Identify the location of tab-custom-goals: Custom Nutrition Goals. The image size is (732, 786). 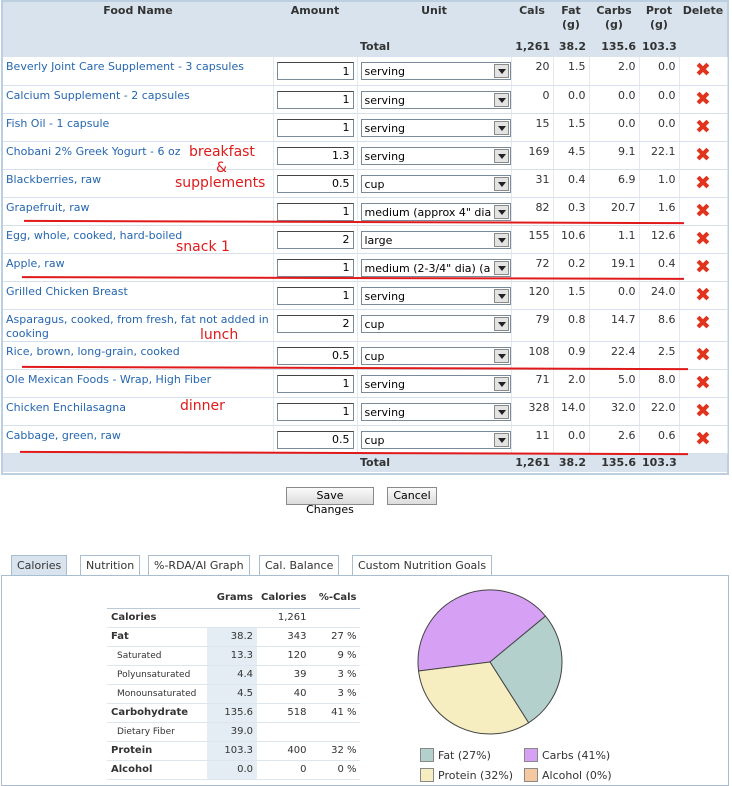
(422, 565).